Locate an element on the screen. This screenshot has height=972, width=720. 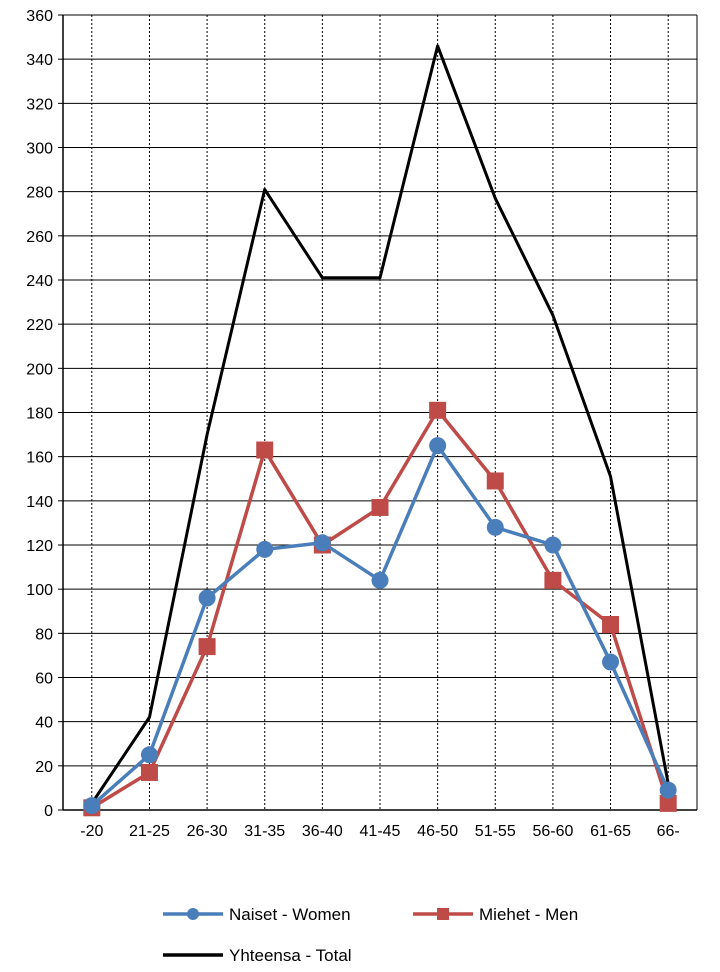
y-tick-label: 180 is located at coordinates (39, 414).